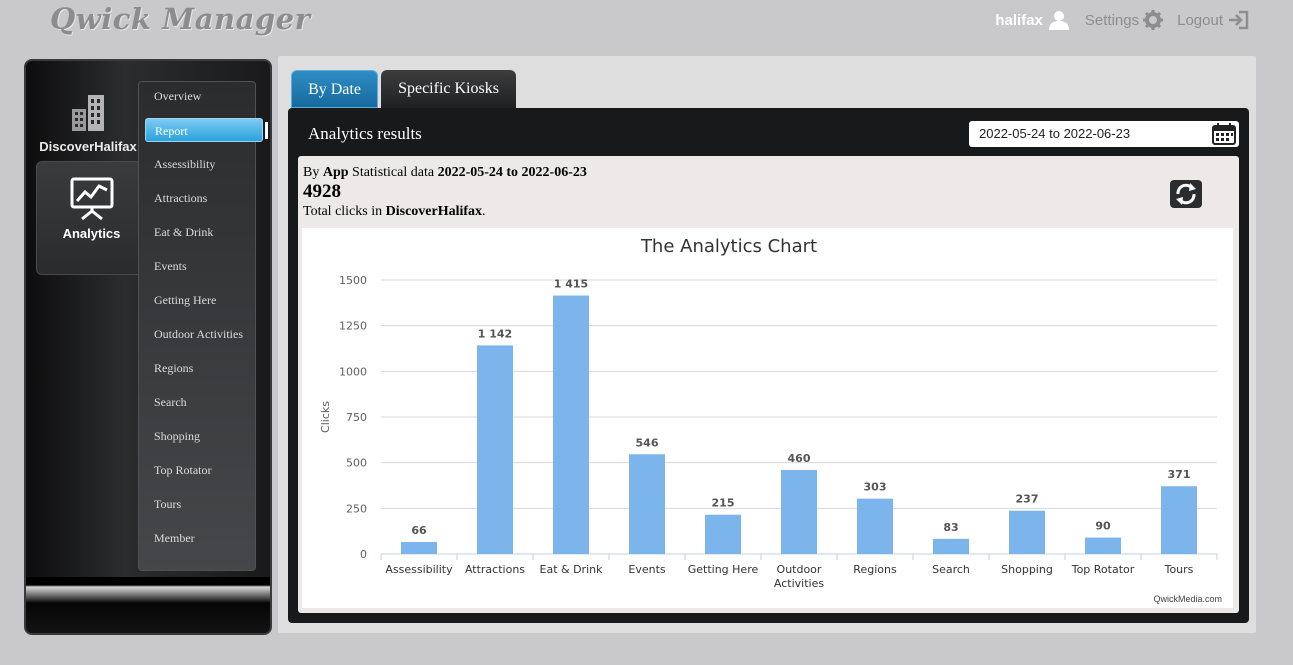  I want to click on x-tick-label: Activities, so click(799, 583).